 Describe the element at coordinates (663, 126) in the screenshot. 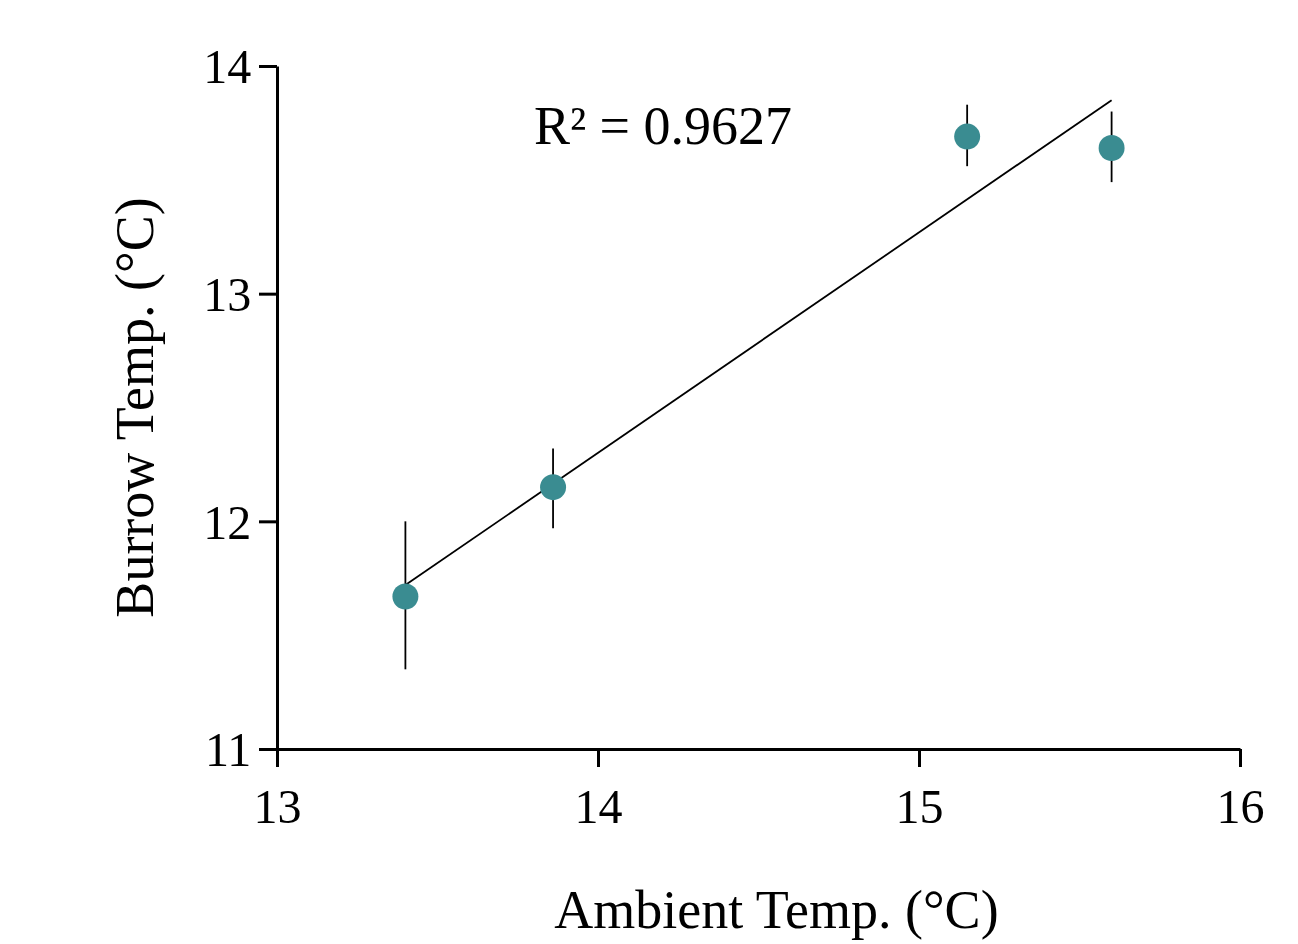

I see `annotation: R² = 0.9627` at that location.